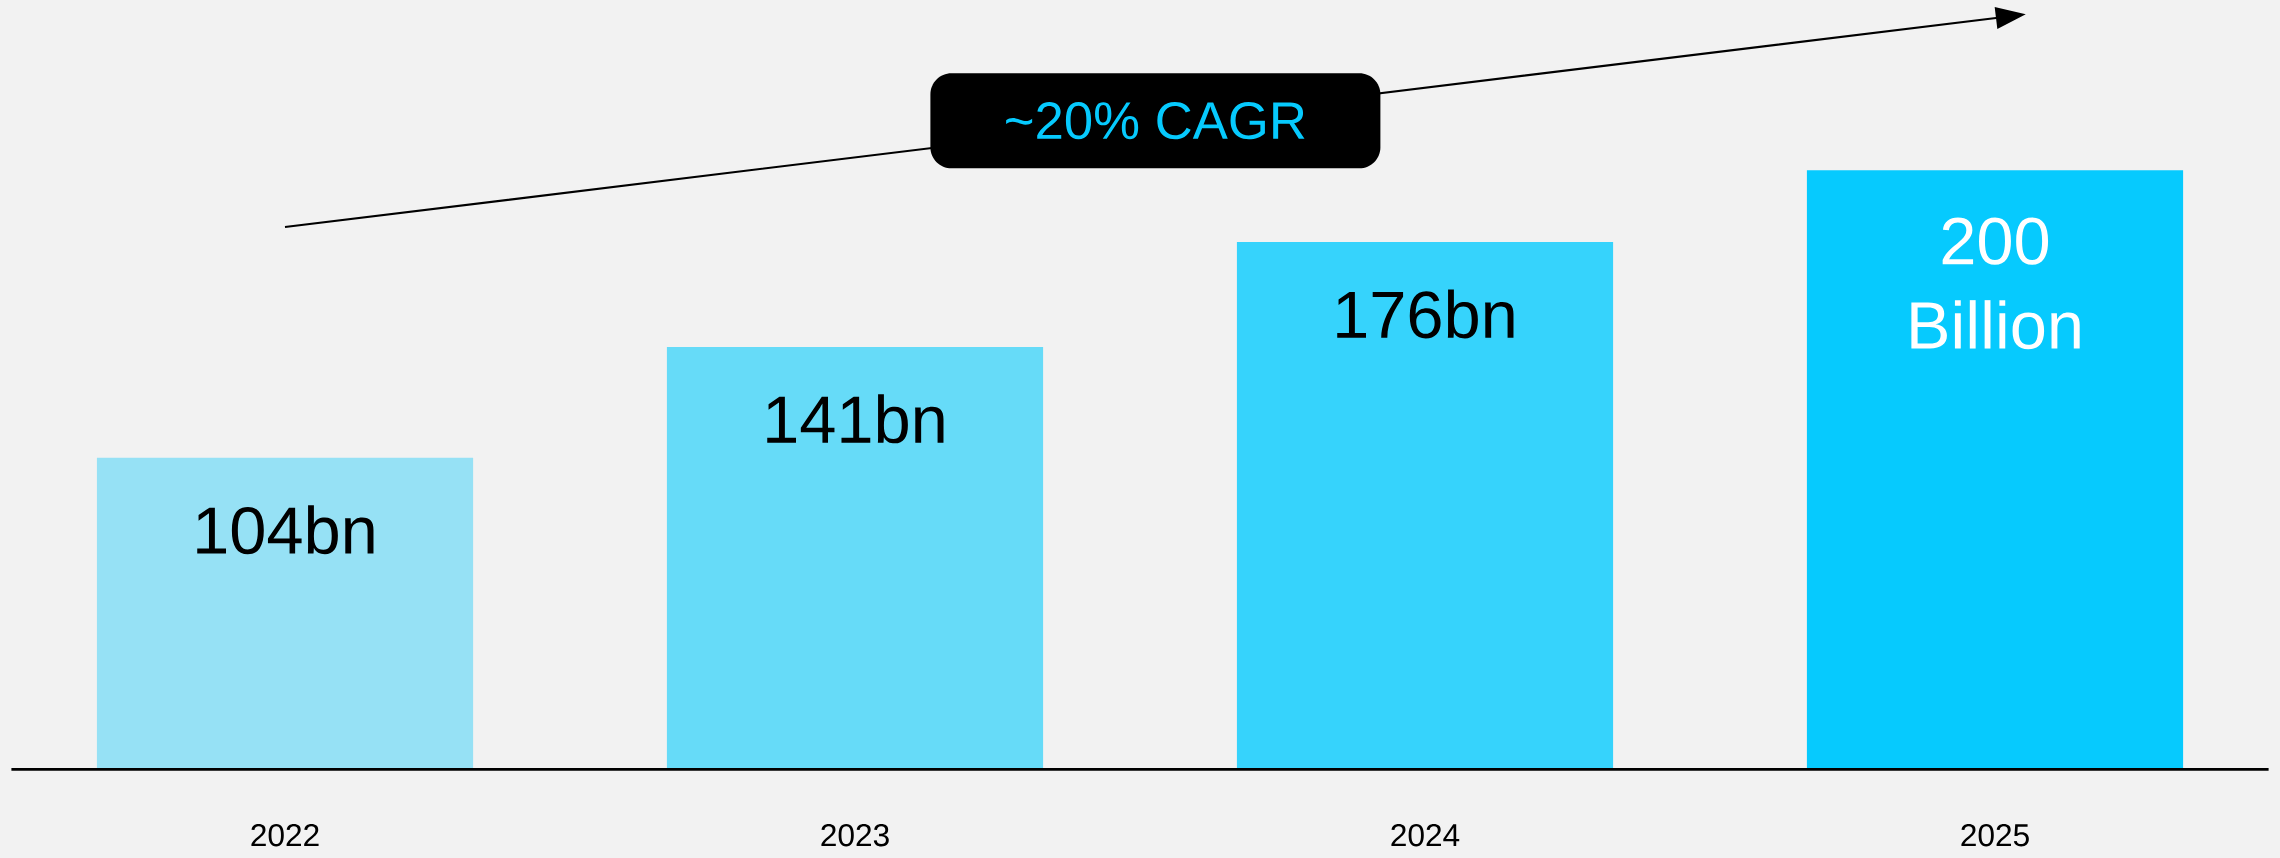 This screenshot has height=858, width=2280. What do you see at coordinates (285, 530) in the screenshot?
I see `data-label: 104bn` at bounding box center [285, 530].